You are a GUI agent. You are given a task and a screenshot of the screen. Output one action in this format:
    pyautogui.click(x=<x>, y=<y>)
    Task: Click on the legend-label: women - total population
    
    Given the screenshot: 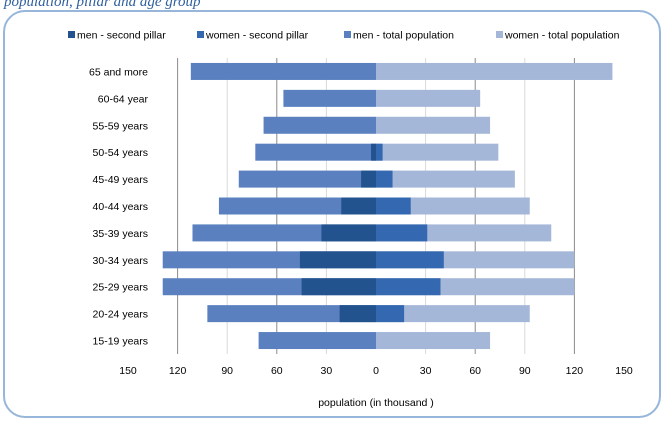 What is the action you would take?
    pyautogui.click(x=562, y=36)
    